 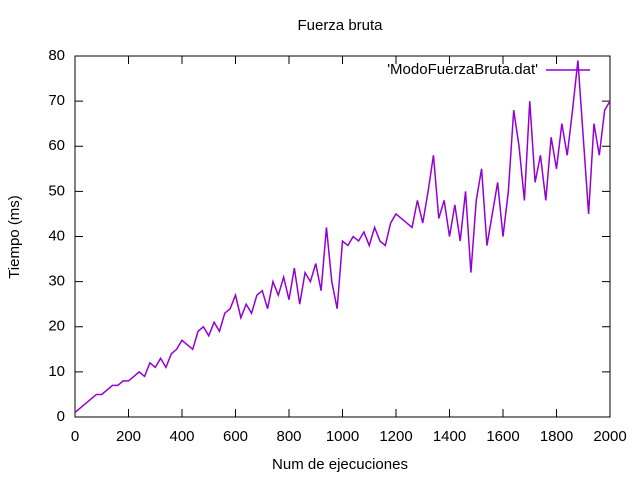 I want to click on y-tick-label: 70, so click(x=56, y=100).